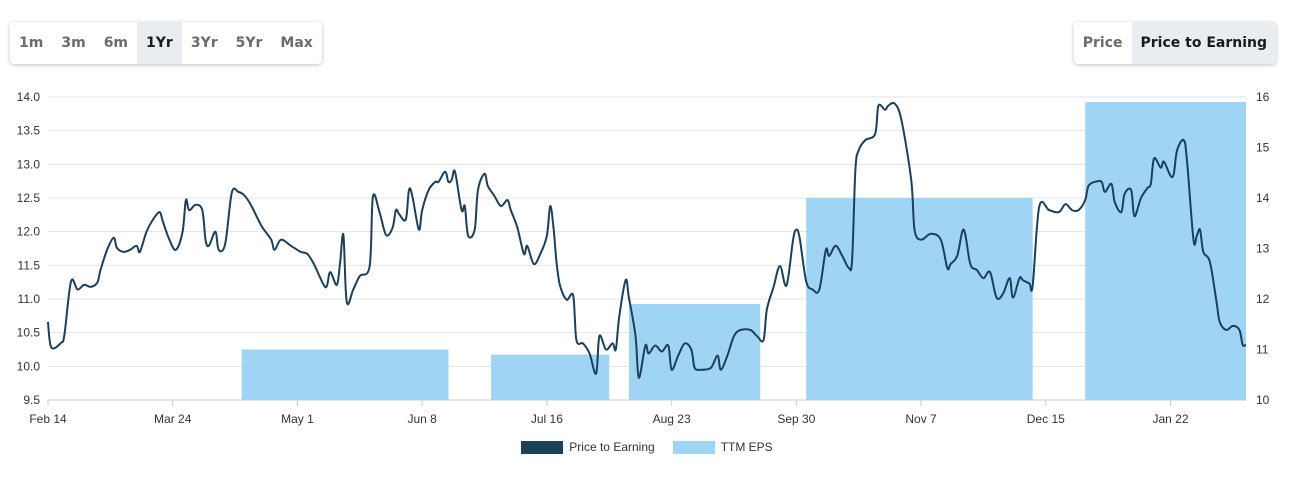 This screenshot has height=477, width=1294. I want to click on legend: Price to Earning TTM EPS, so click(647, 447).